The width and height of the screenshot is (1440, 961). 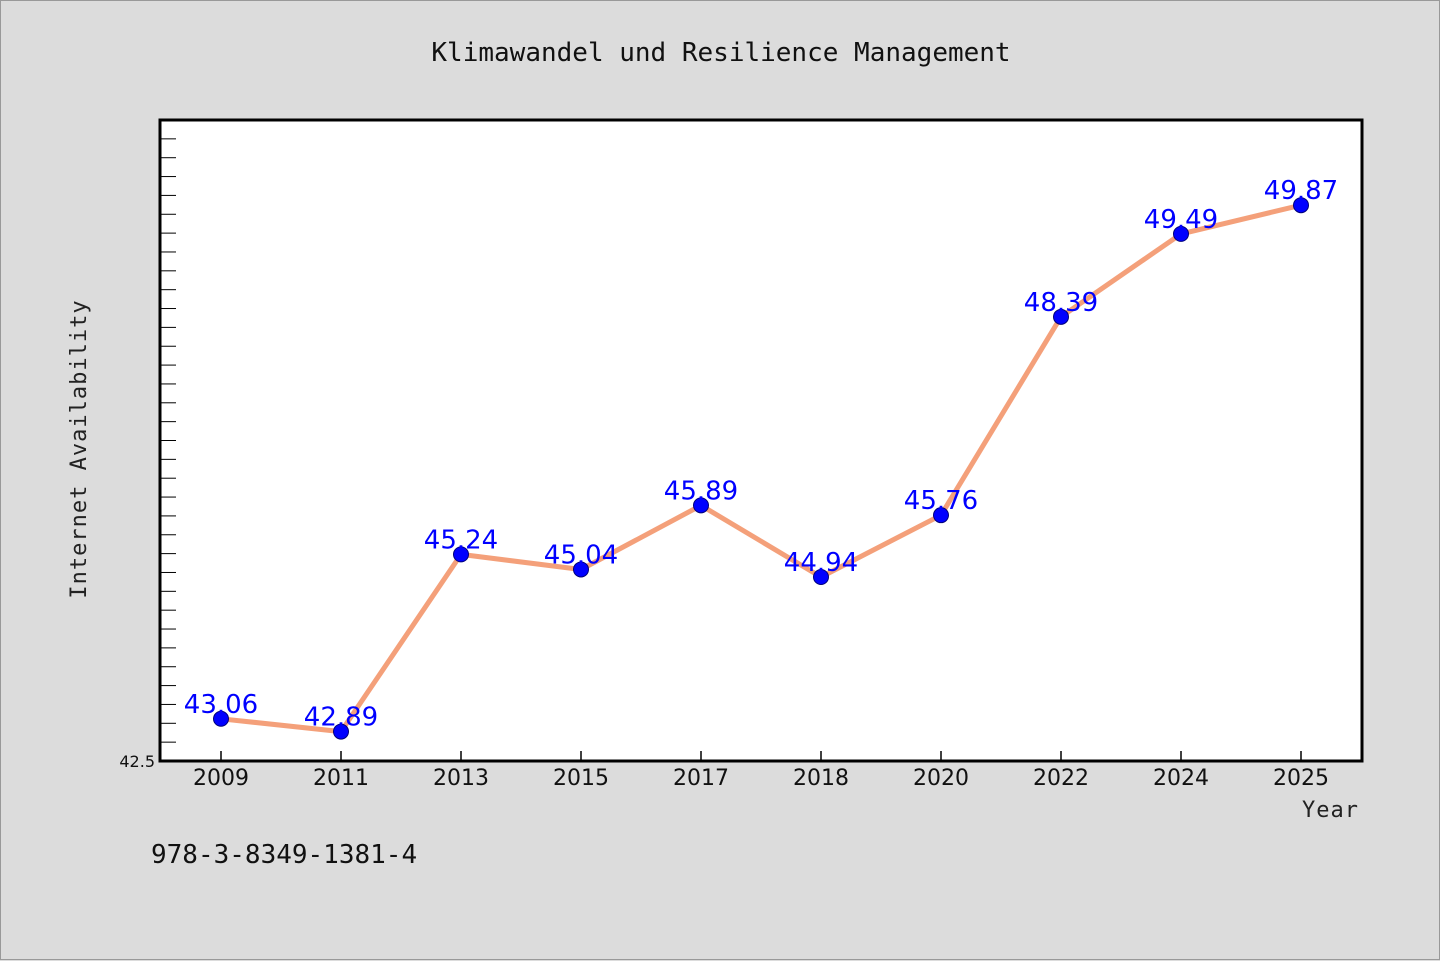 What do you see at coordinates (1330, 810) in the screenshot?
I see `x-axis-label: Year` at bounding box center [1330, 810].